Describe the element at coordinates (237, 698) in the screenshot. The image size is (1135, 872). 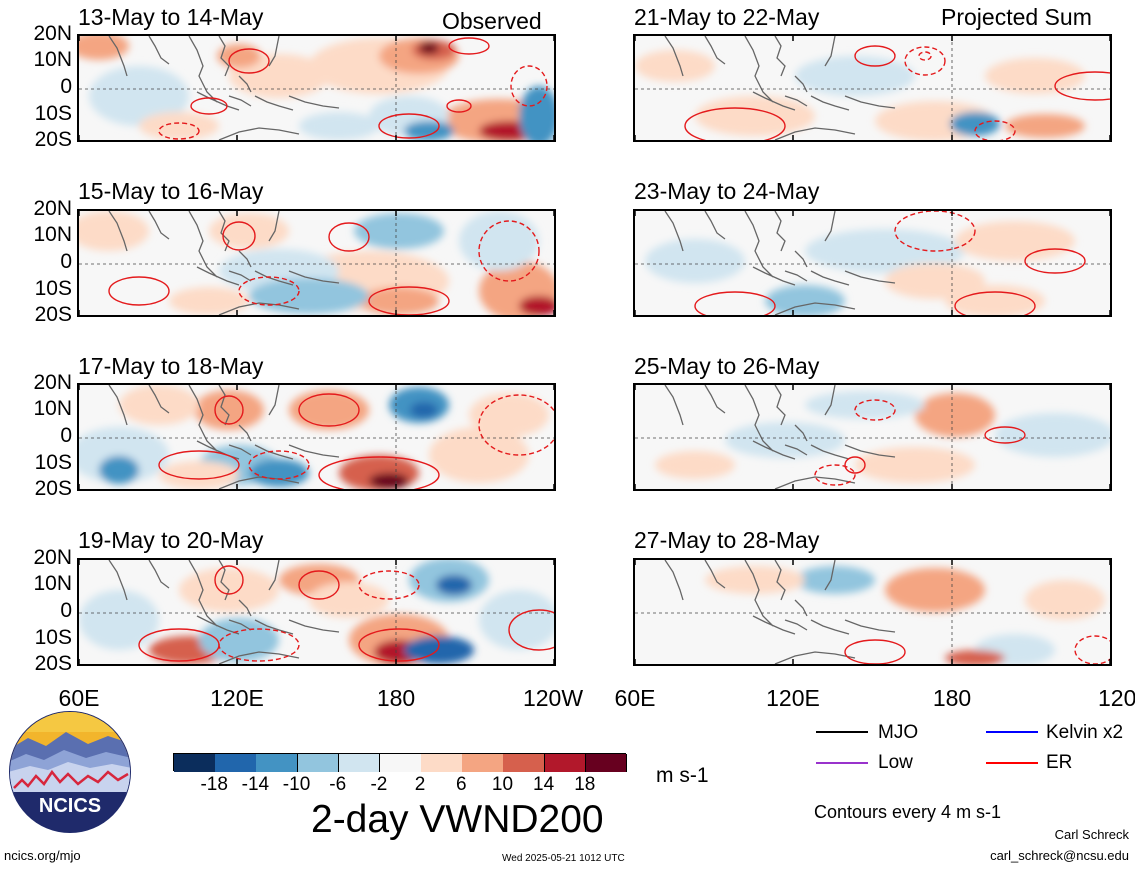
I see `lon-label-120e-left: 120E` at that location.